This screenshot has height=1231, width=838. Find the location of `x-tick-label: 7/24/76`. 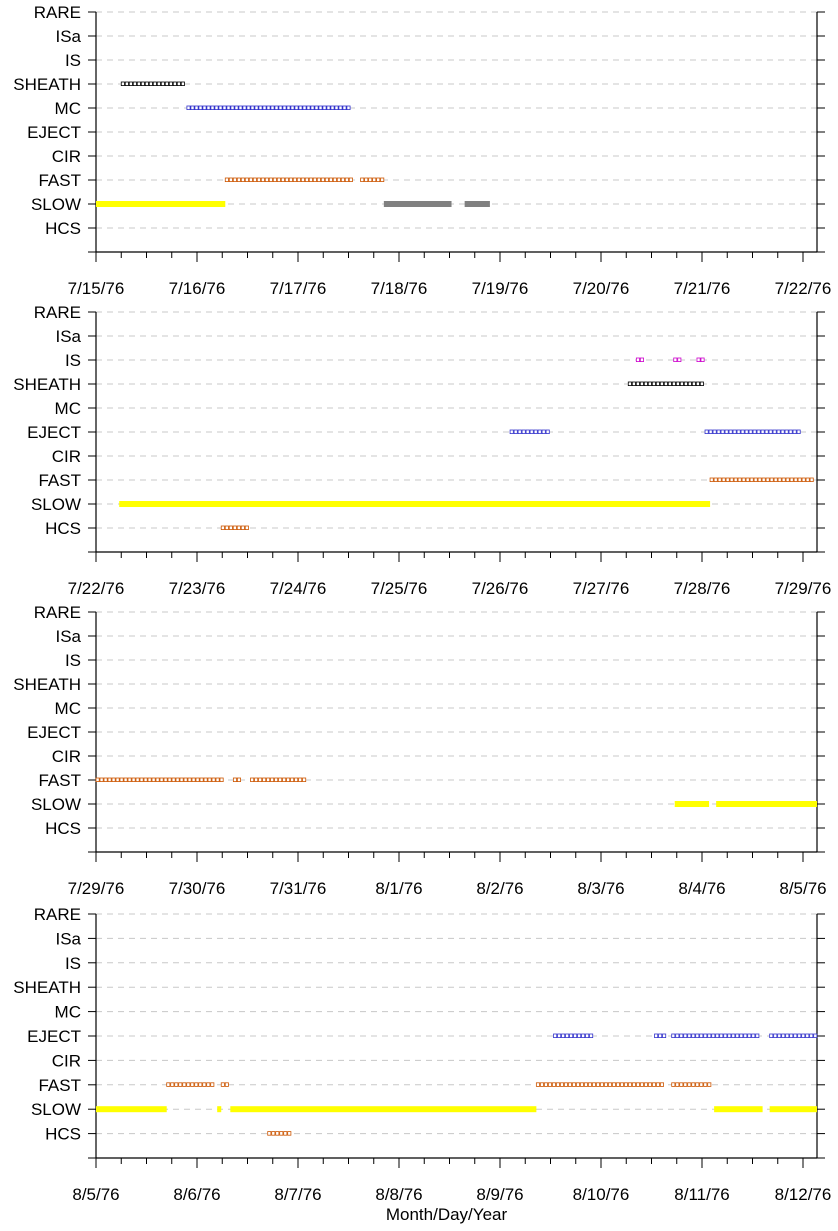

x-tick-label: 7/24/76 is located at coordinates (298, 588).